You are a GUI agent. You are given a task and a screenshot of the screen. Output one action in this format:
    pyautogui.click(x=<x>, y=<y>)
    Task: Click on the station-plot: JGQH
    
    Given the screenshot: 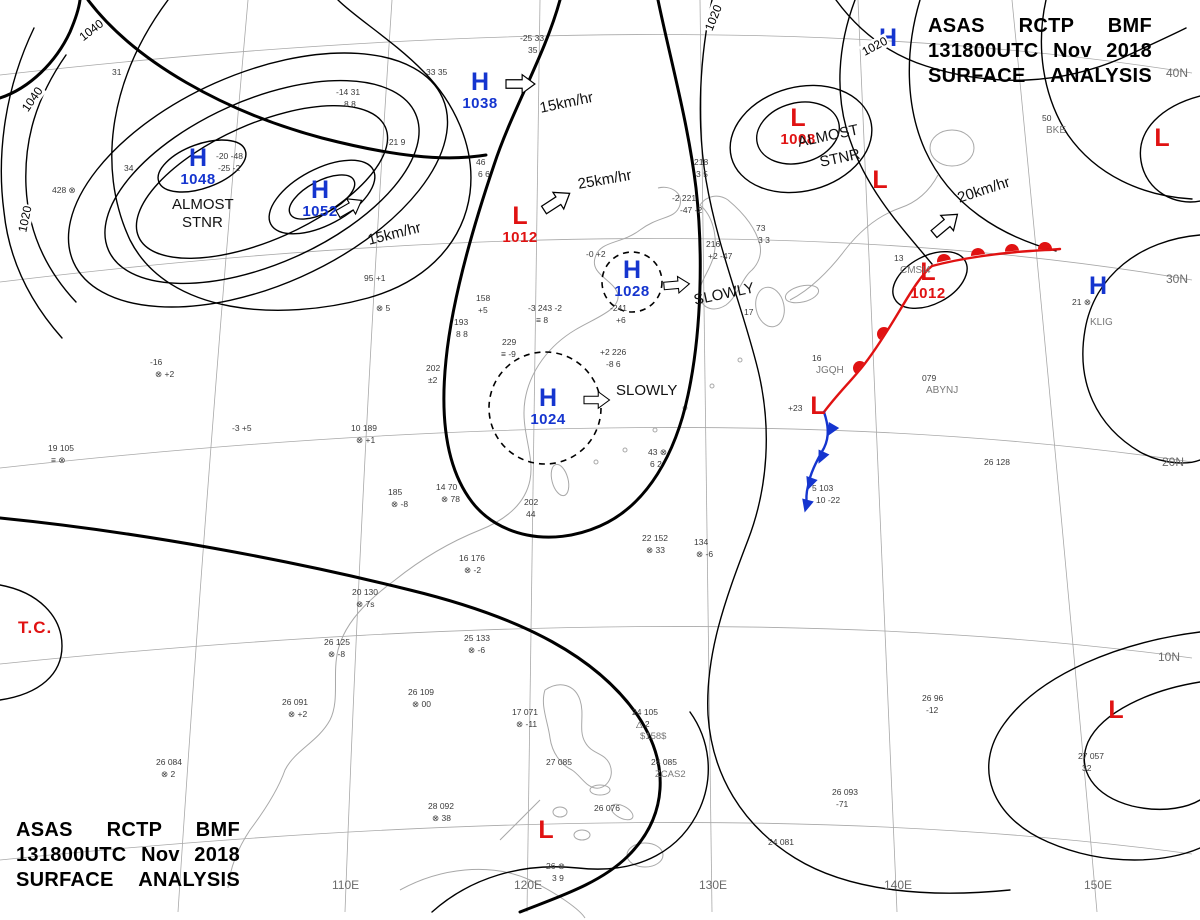 What is the action you would take?
    pyautogui.click(x=830, y=370)
    